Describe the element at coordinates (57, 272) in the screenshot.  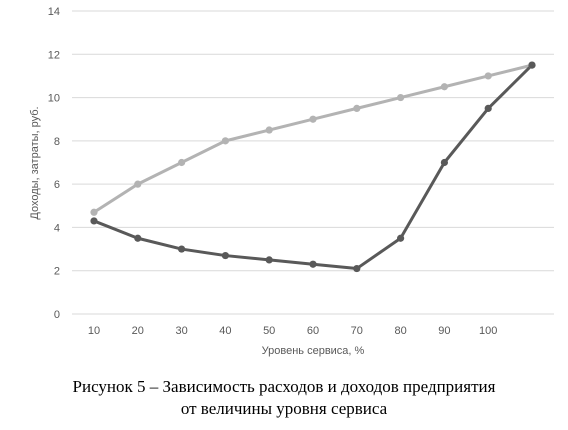
I see `y-tick-label: 2` at that location.